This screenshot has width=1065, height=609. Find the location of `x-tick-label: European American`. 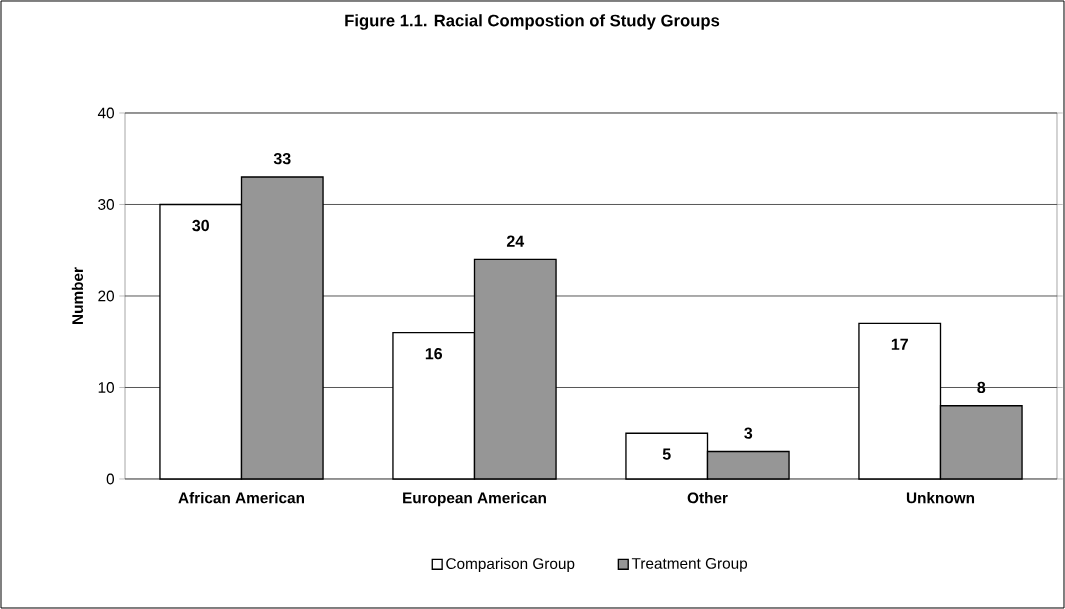

x-tick-label: European American is located at coordinates (474, 499).